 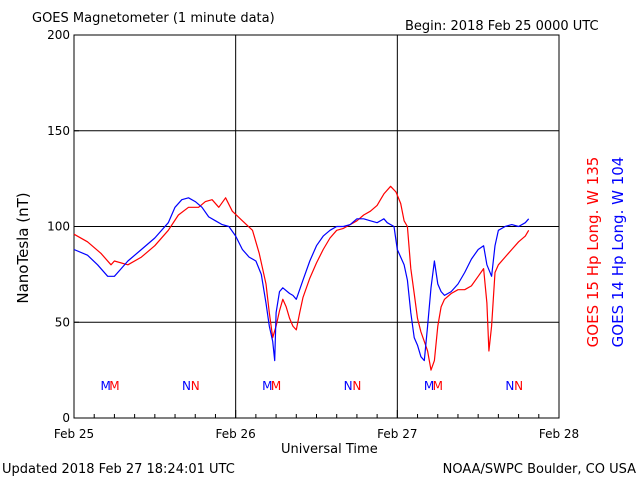 I want to click on x-tick-label: Feb 27, so click(x=397, y=434).